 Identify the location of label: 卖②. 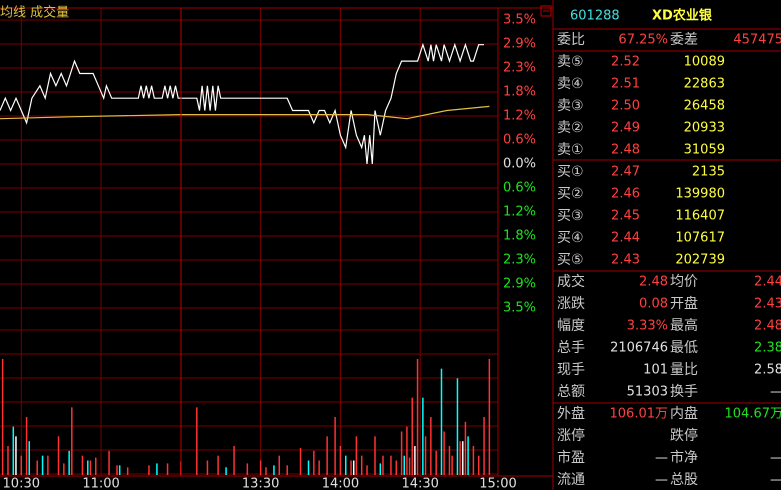
(570, 128).